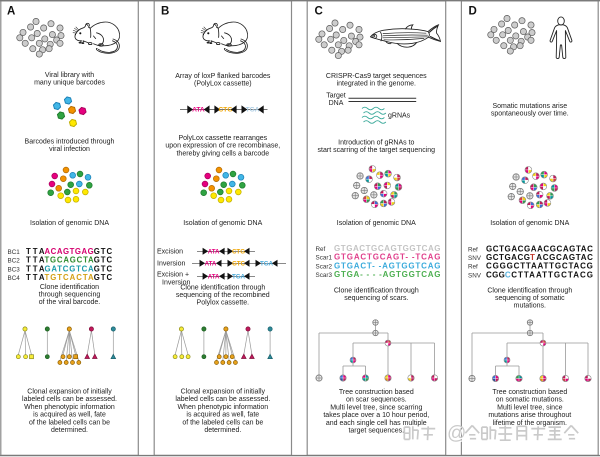 The height and width of the screenshot is (457, 600). What do you see at coordinates (69, 392) in the screenshot?
I see `svg-text: Clonal expansion of initially` at bounding box center [69, 392].